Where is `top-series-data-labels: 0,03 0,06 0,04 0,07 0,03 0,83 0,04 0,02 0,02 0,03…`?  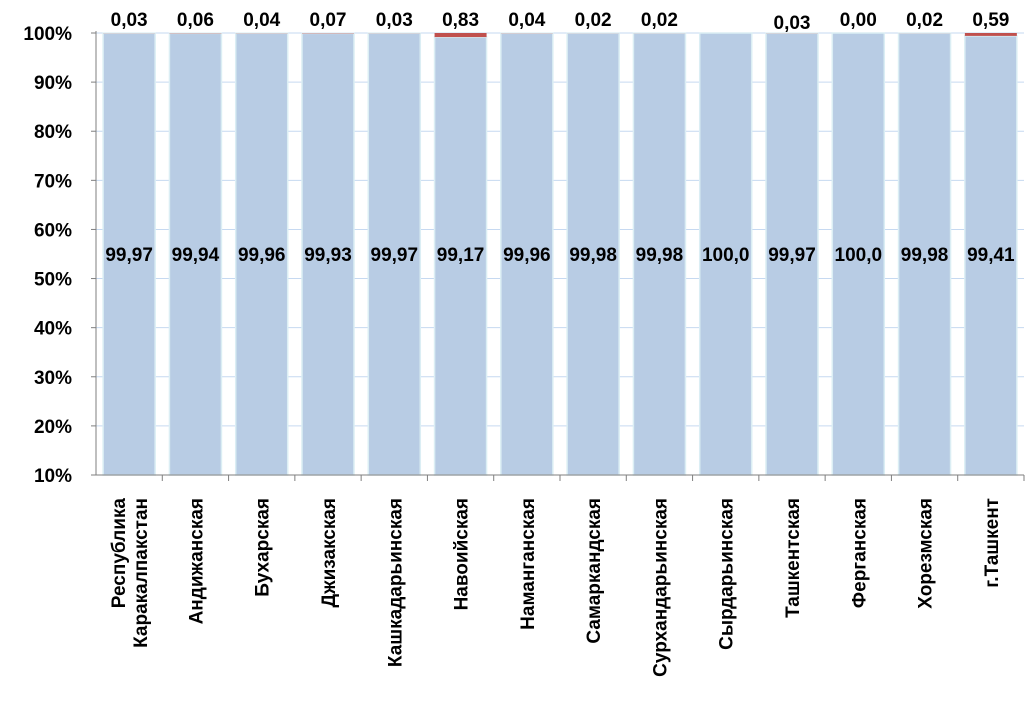
top-series-data-labels: 0,03 0,06 0,04 0,07 0,03 0,83 0,04 0,02 0,02 0,03… is located at coordinates (560, 22).